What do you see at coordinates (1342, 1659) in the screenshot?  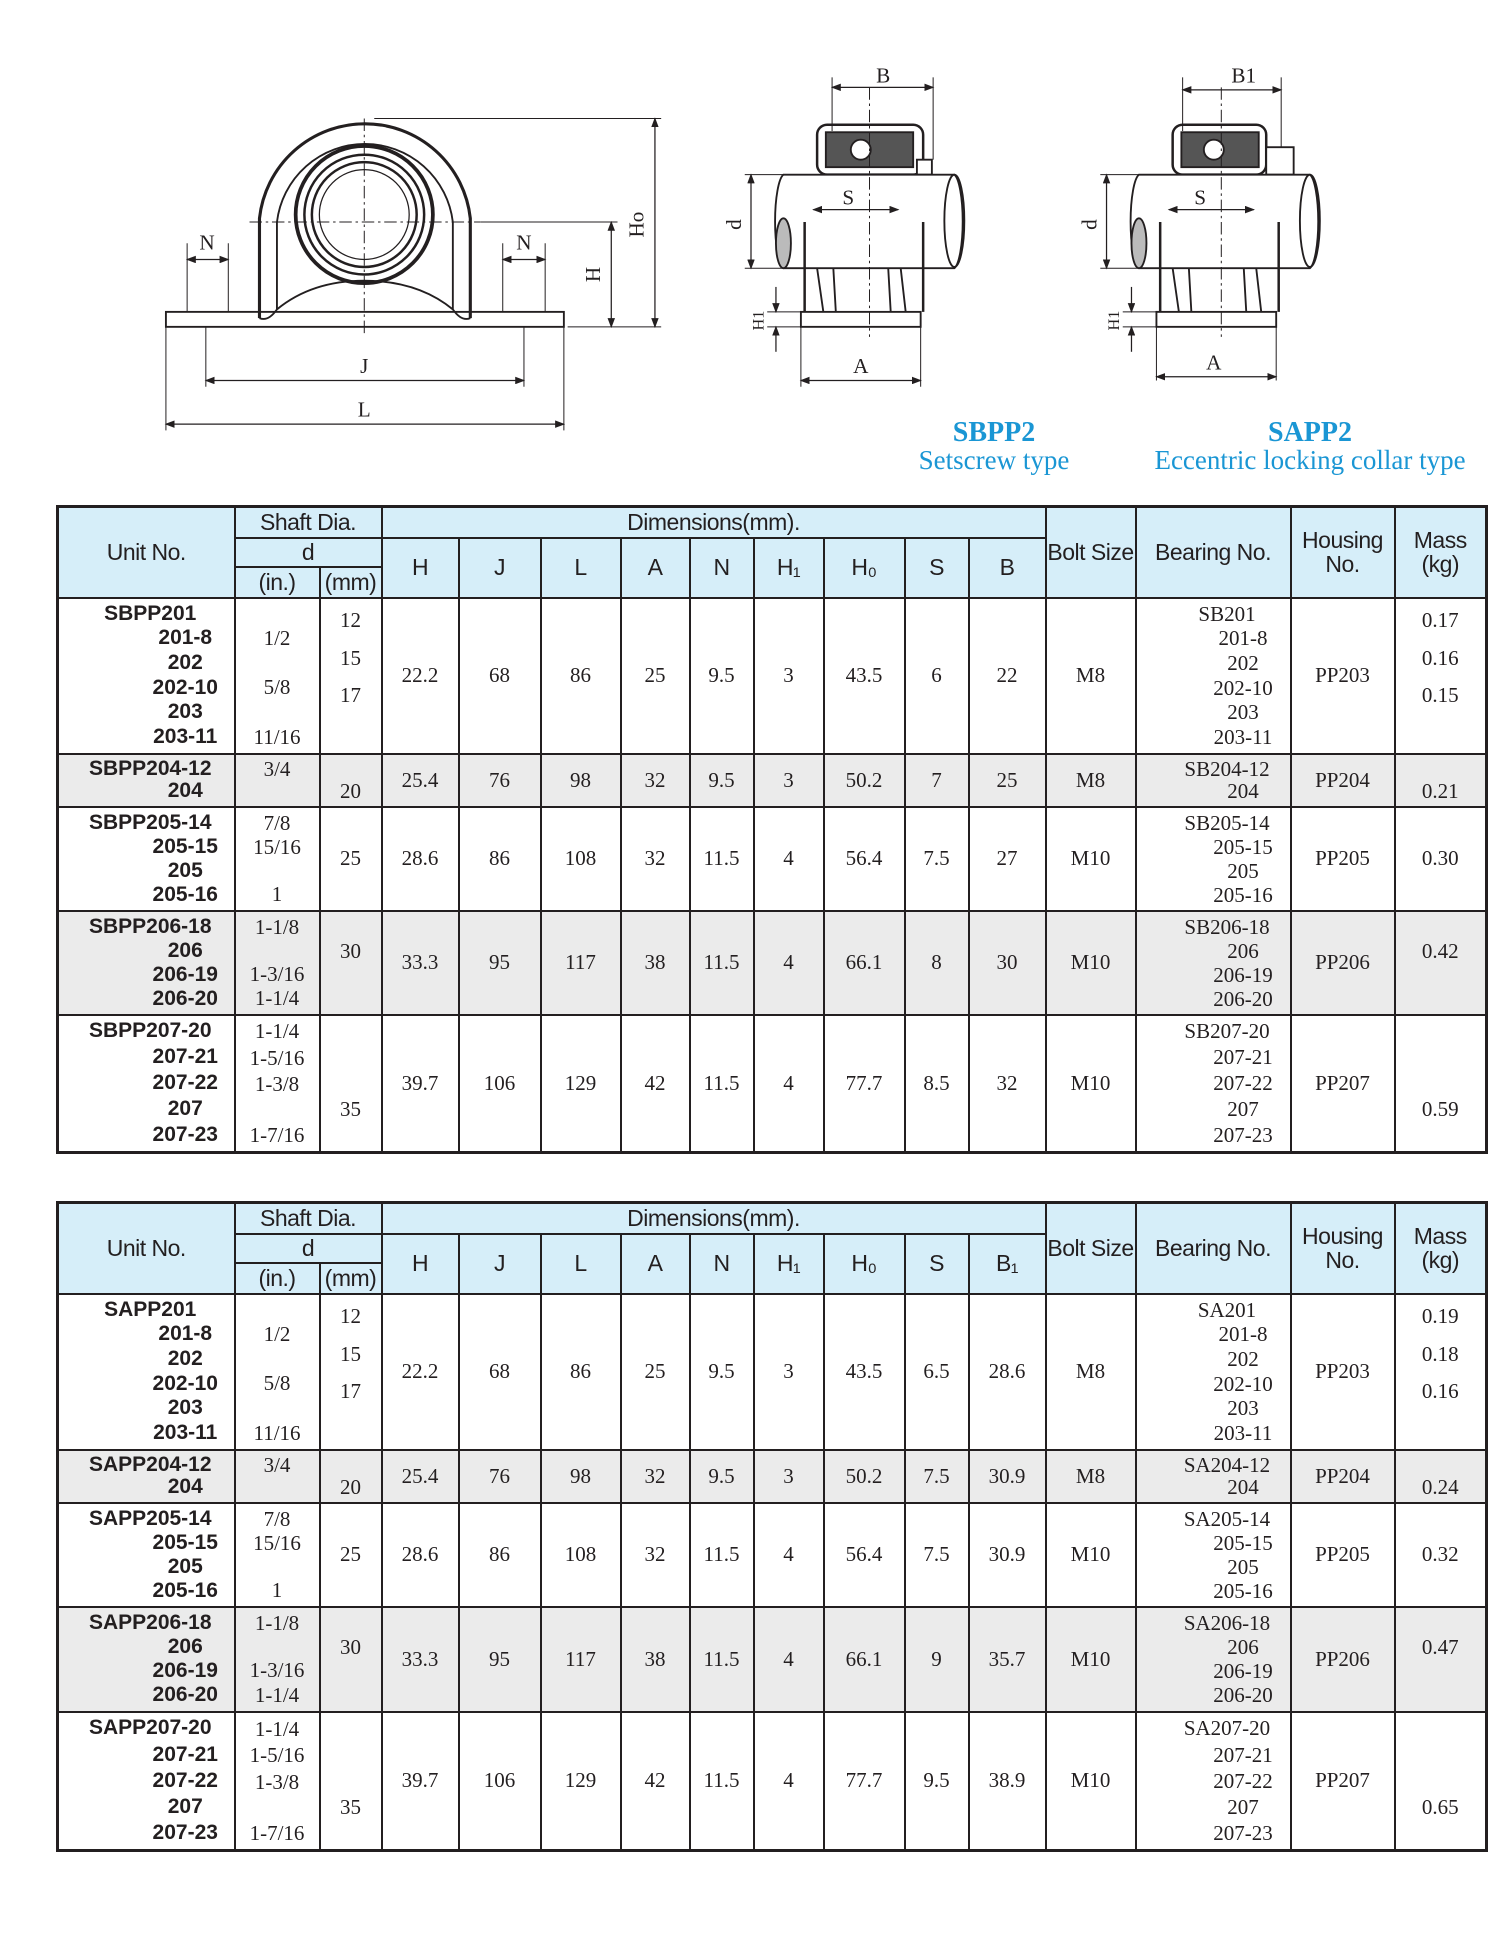 I see `housing-no-cell: PP206` at bounding box center [1342, 1659].